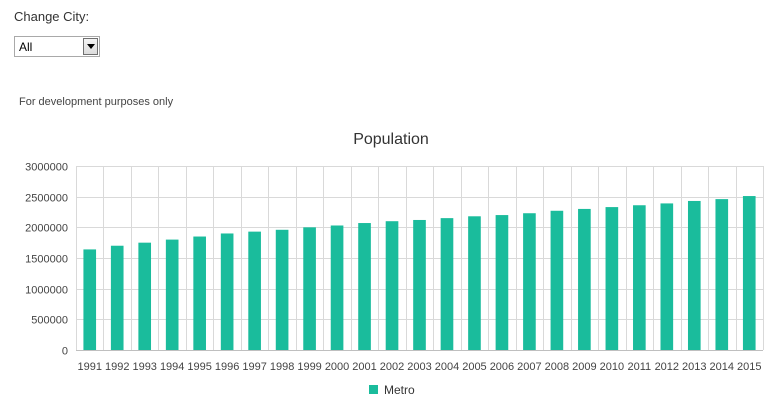 The width and height of the screenshot is (778, 417). I want to click on x-tick-label: 2000, so click(337, 367).